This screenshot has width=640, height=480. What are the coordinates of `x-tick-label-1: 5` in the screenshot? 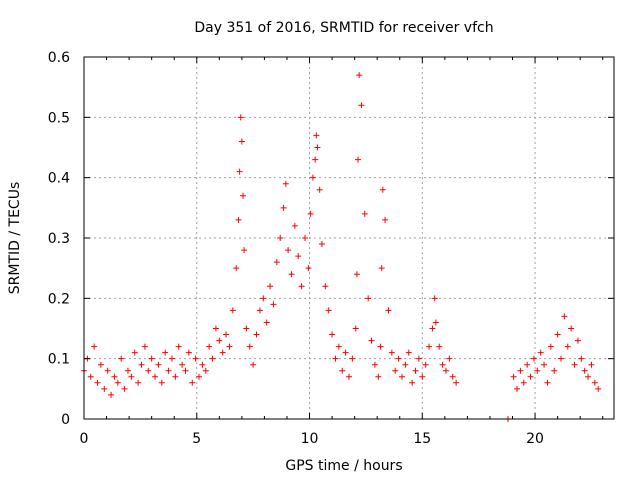 It's located at (196, 439).